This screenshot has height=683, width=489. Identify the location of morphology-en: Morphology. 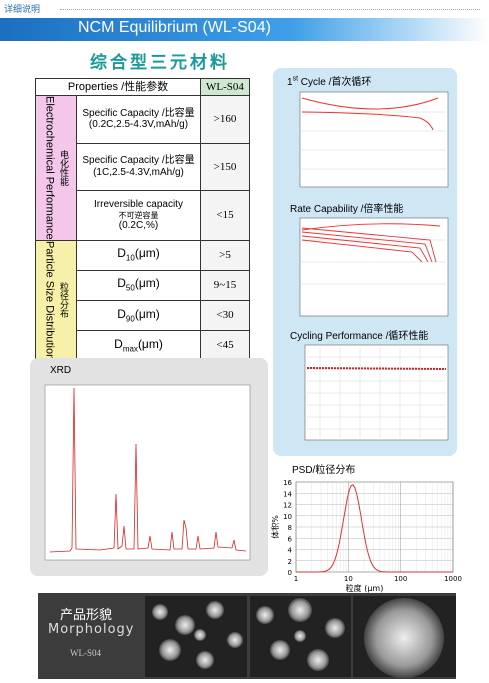
(91, 629).